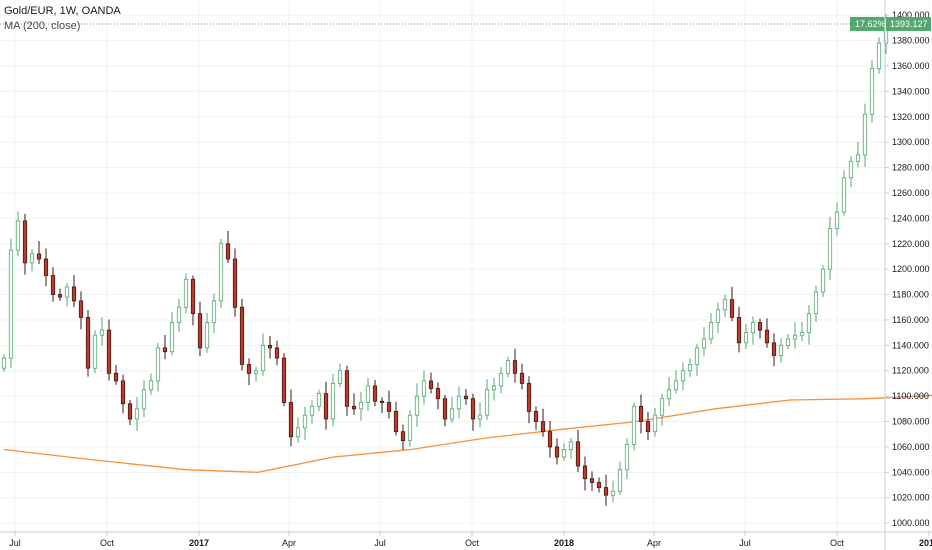 The width and height of the screenshot is (932, 550). What do you see at coordinates (911, 422) in the screenshot?
I see `y-tick-label: 1080.000` at bounding box center [911, 422].